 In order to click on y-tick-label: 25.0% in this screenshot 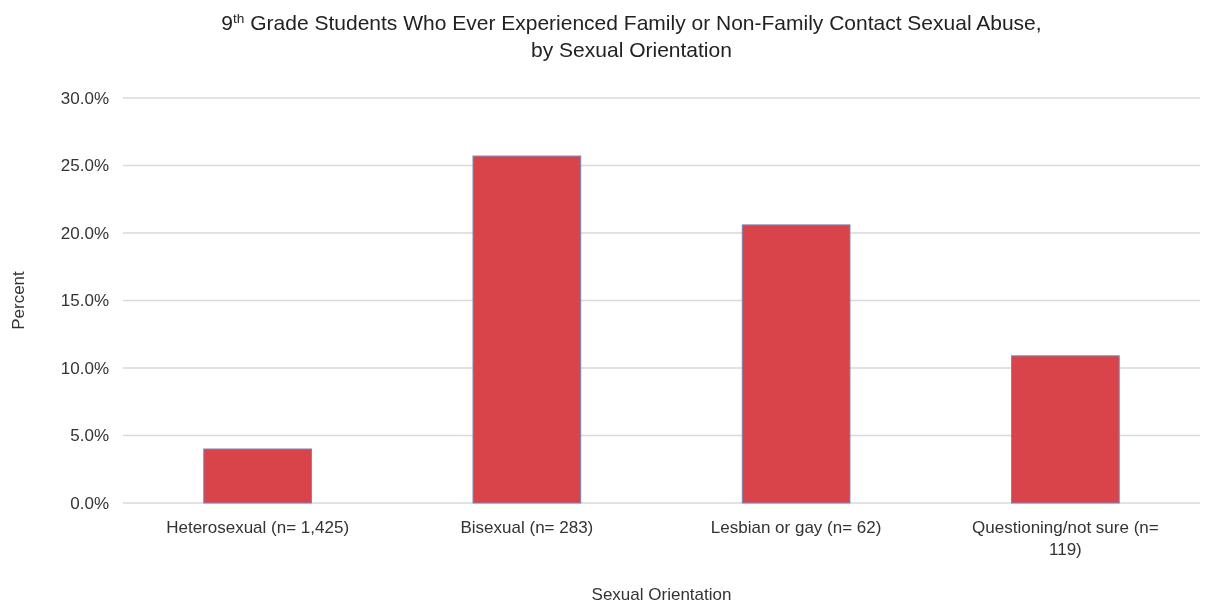, I will do `click(84, 166)`.